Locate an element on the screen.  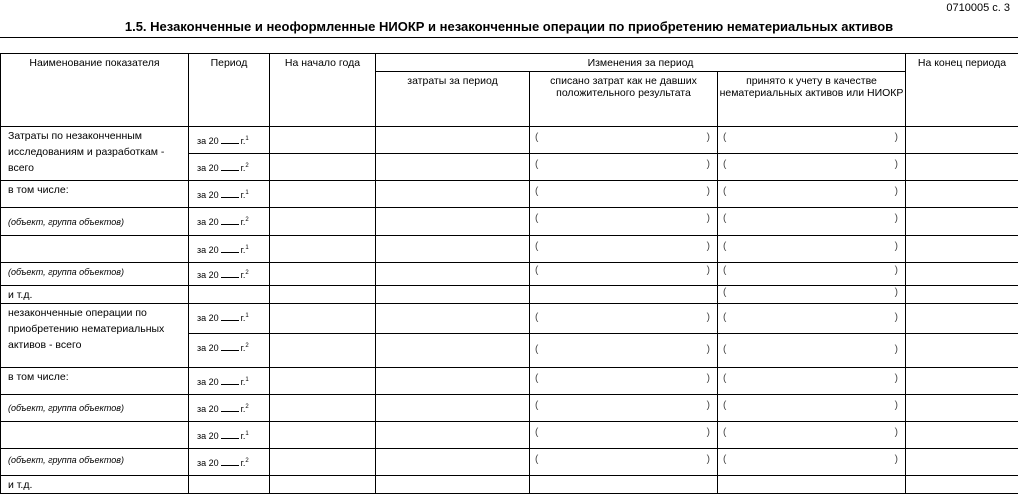
open-bracket: ( is located at coordinates (724, 349).